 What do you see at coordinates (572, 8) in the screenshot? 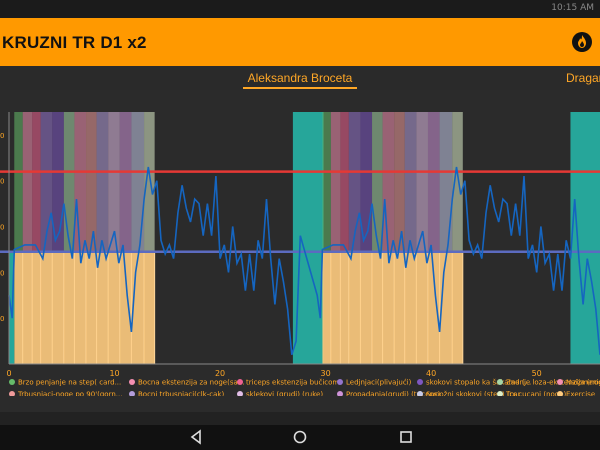
I see `status-clock: 10:15 AM` at bounding box center [572, 8].